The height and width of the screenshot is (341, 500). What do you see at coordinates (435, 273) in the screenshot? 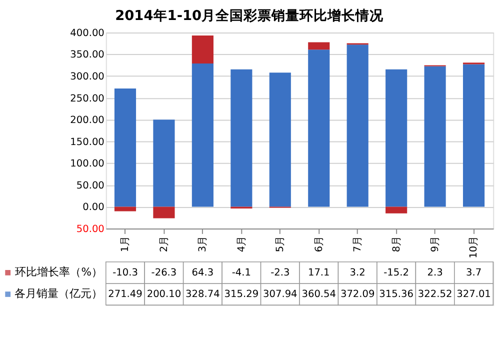
I see `data-label: 2.3` at bounding box center [435, 273].